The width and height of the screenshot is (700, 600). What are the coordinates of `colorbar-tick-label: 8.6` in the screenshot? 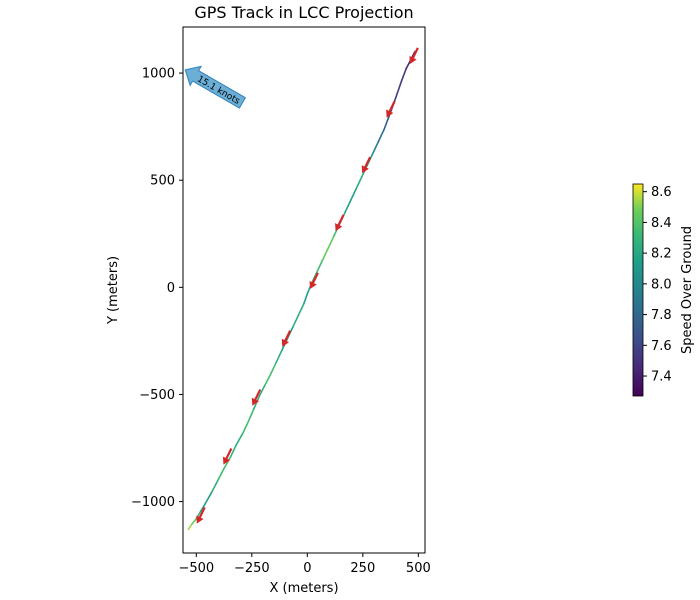 It's located at (661, 192).